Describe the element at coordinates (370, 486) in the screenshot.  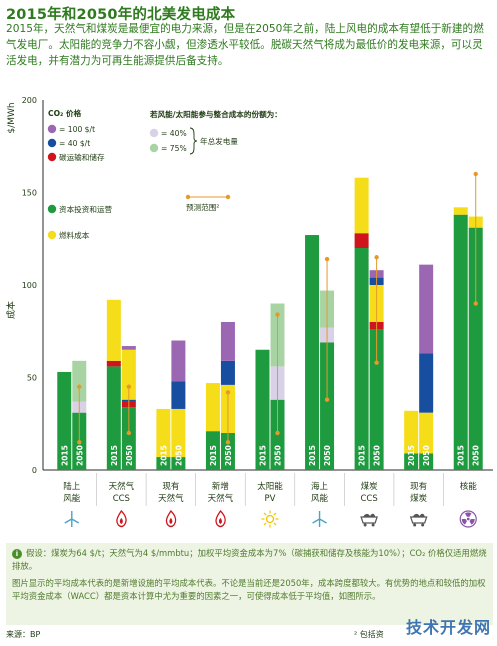
I see `category-label: 煤炭` at that location.